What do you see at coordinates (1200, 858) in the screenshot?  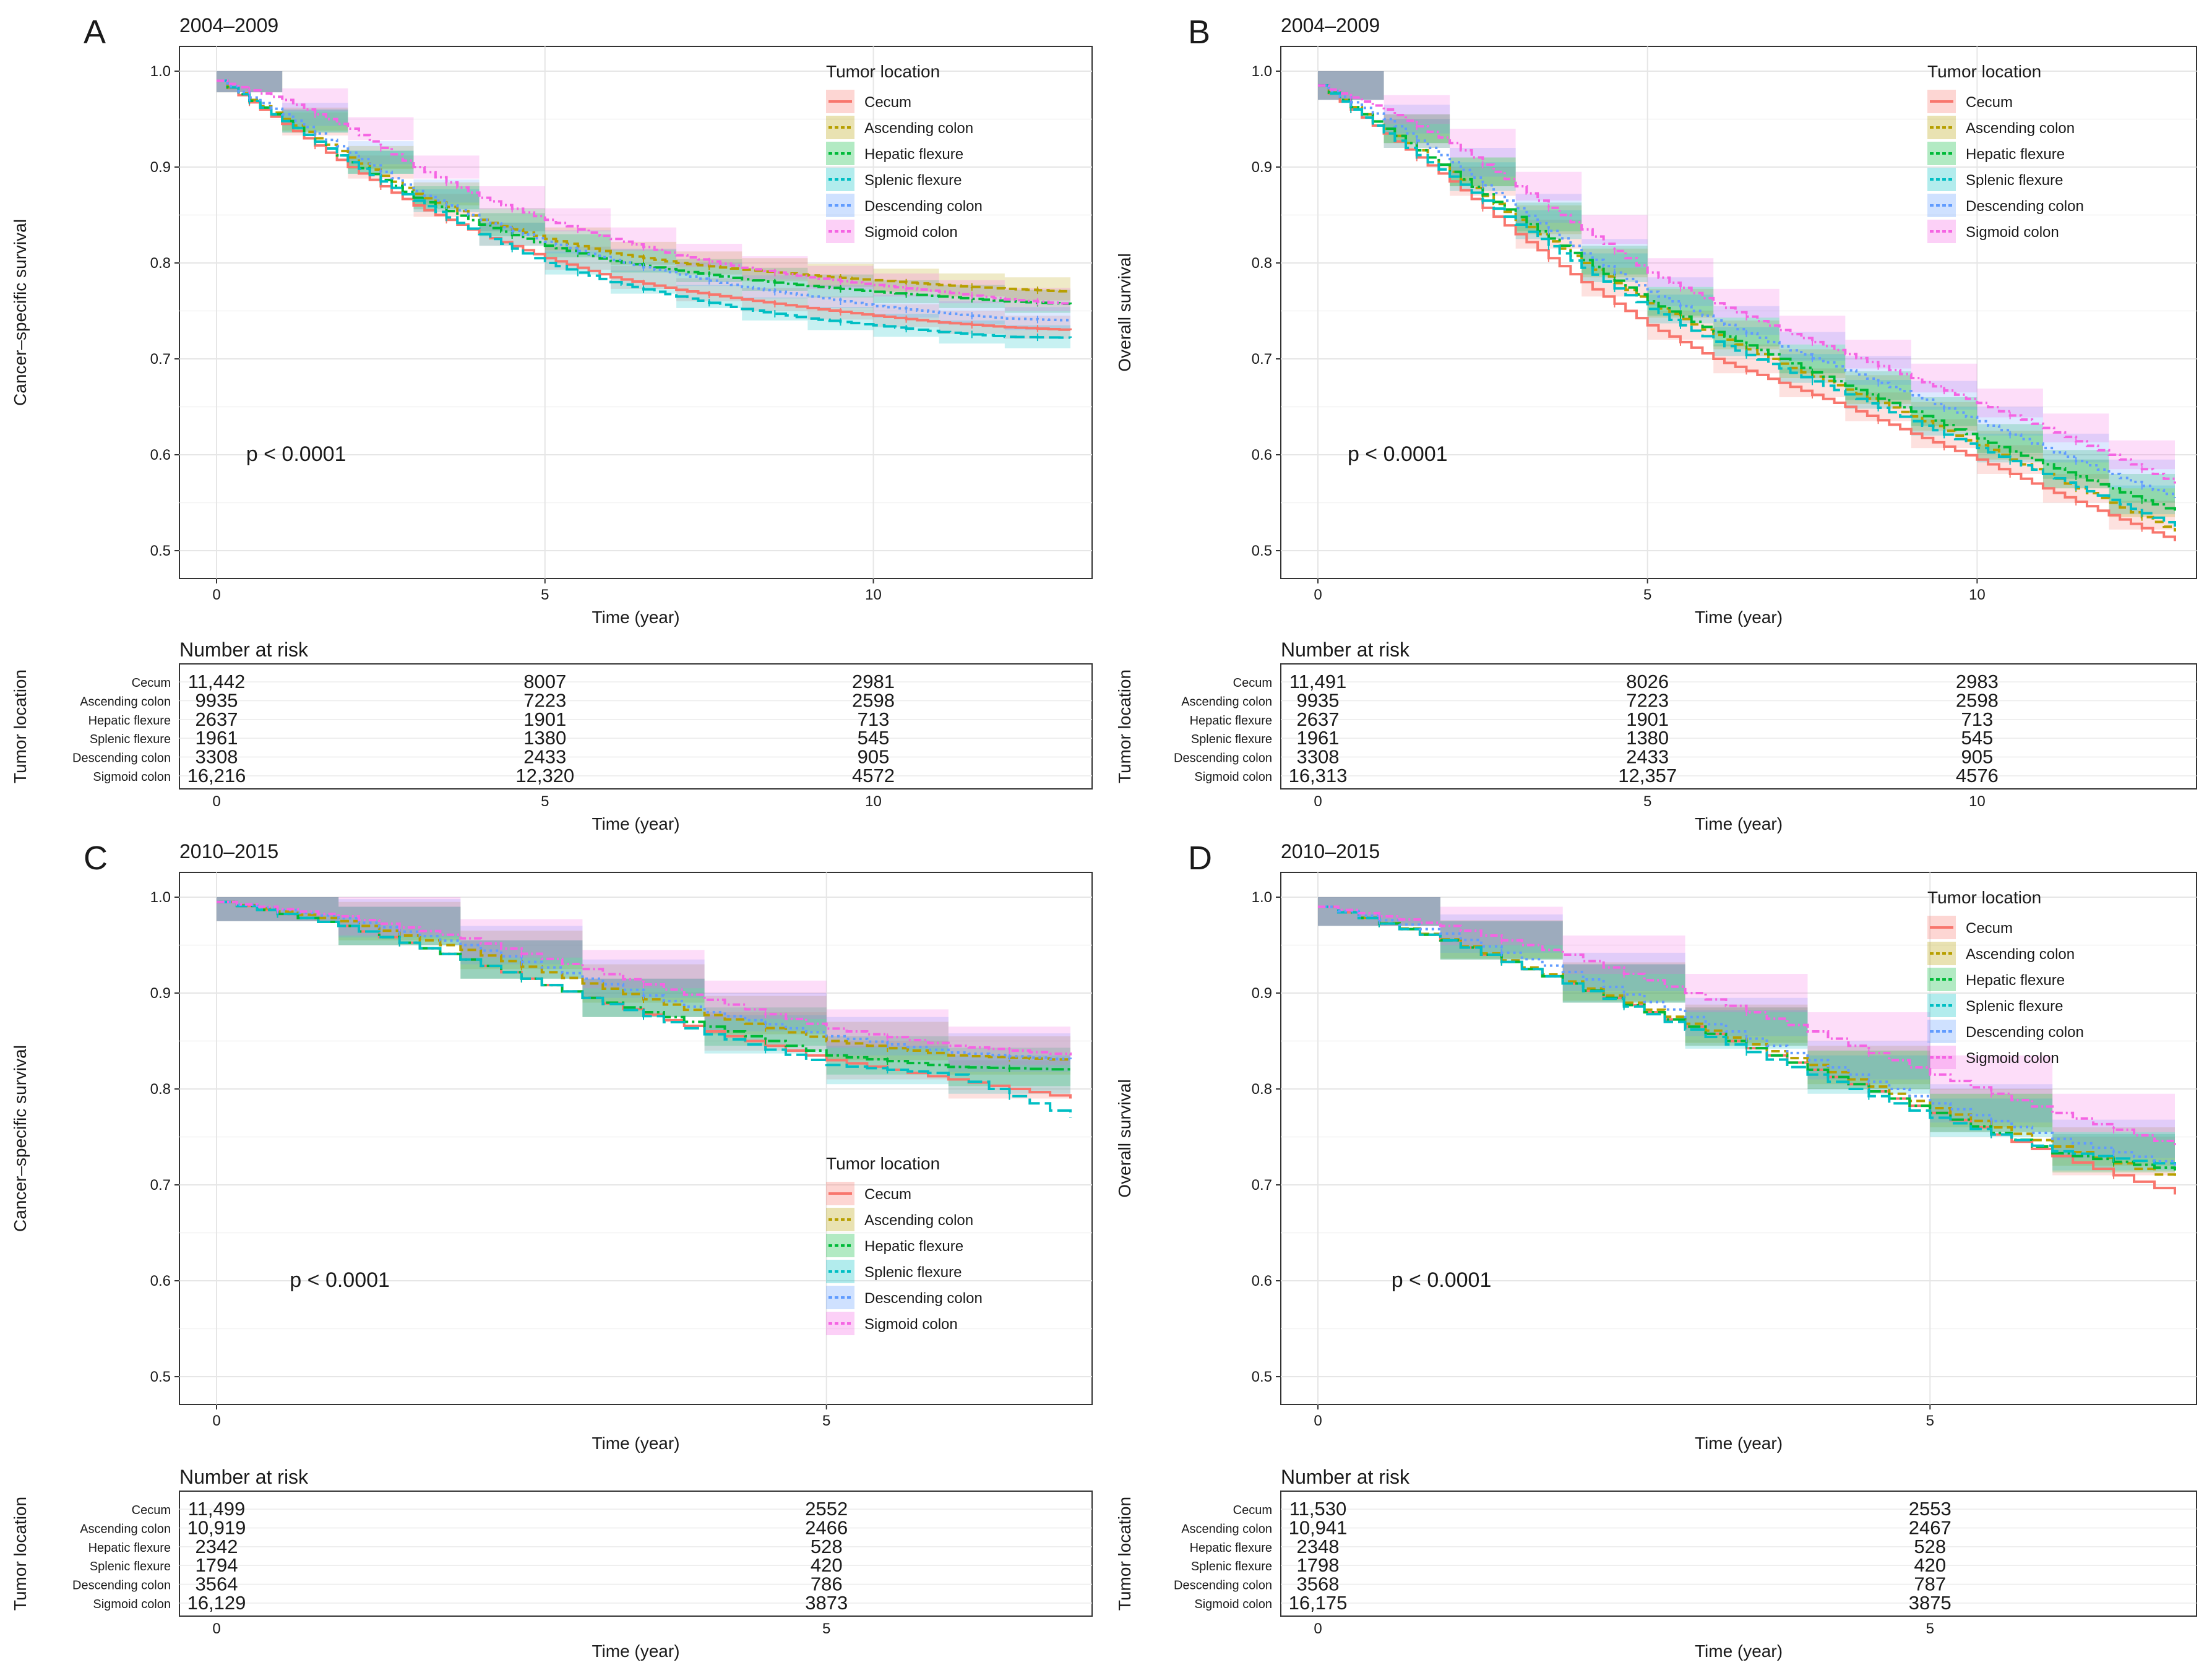 I see `panel-letter: D` at bounding box center [1200, 858].